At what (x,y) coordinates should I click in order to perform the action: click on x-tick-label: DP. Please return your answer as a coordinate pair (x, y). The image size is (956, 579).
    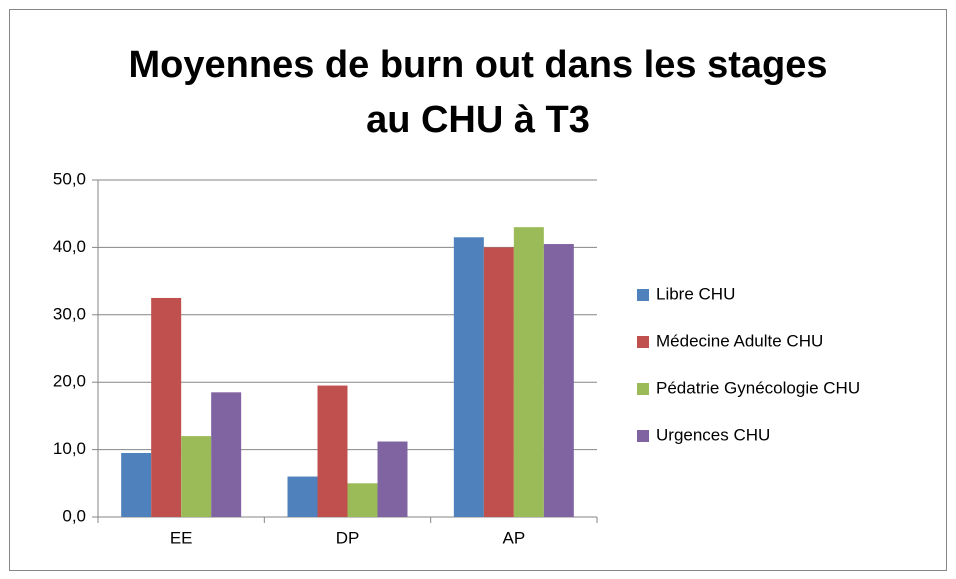
    Looking at the image, I should click on (348, 537).